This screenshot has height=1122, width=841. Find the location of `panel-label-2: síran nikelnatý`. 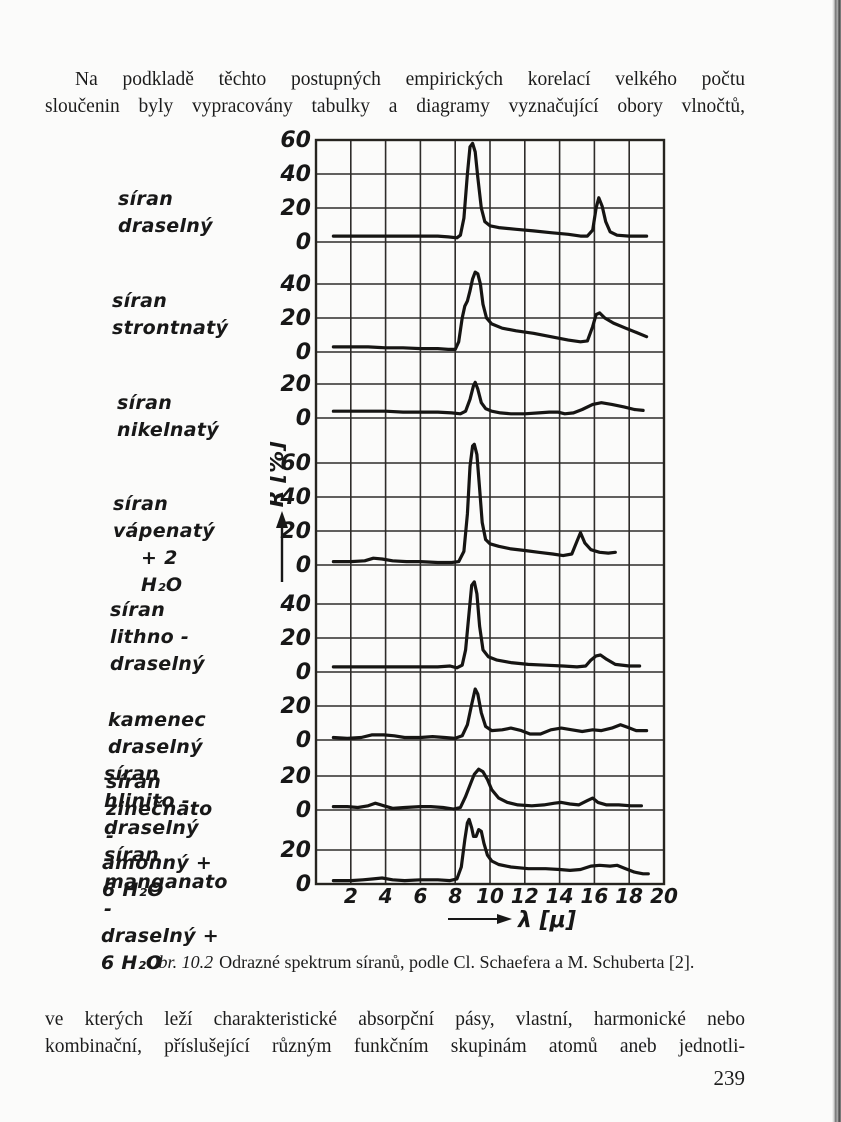

panel-label-2: síran nikelnatý is located at coordinates (168, 417).